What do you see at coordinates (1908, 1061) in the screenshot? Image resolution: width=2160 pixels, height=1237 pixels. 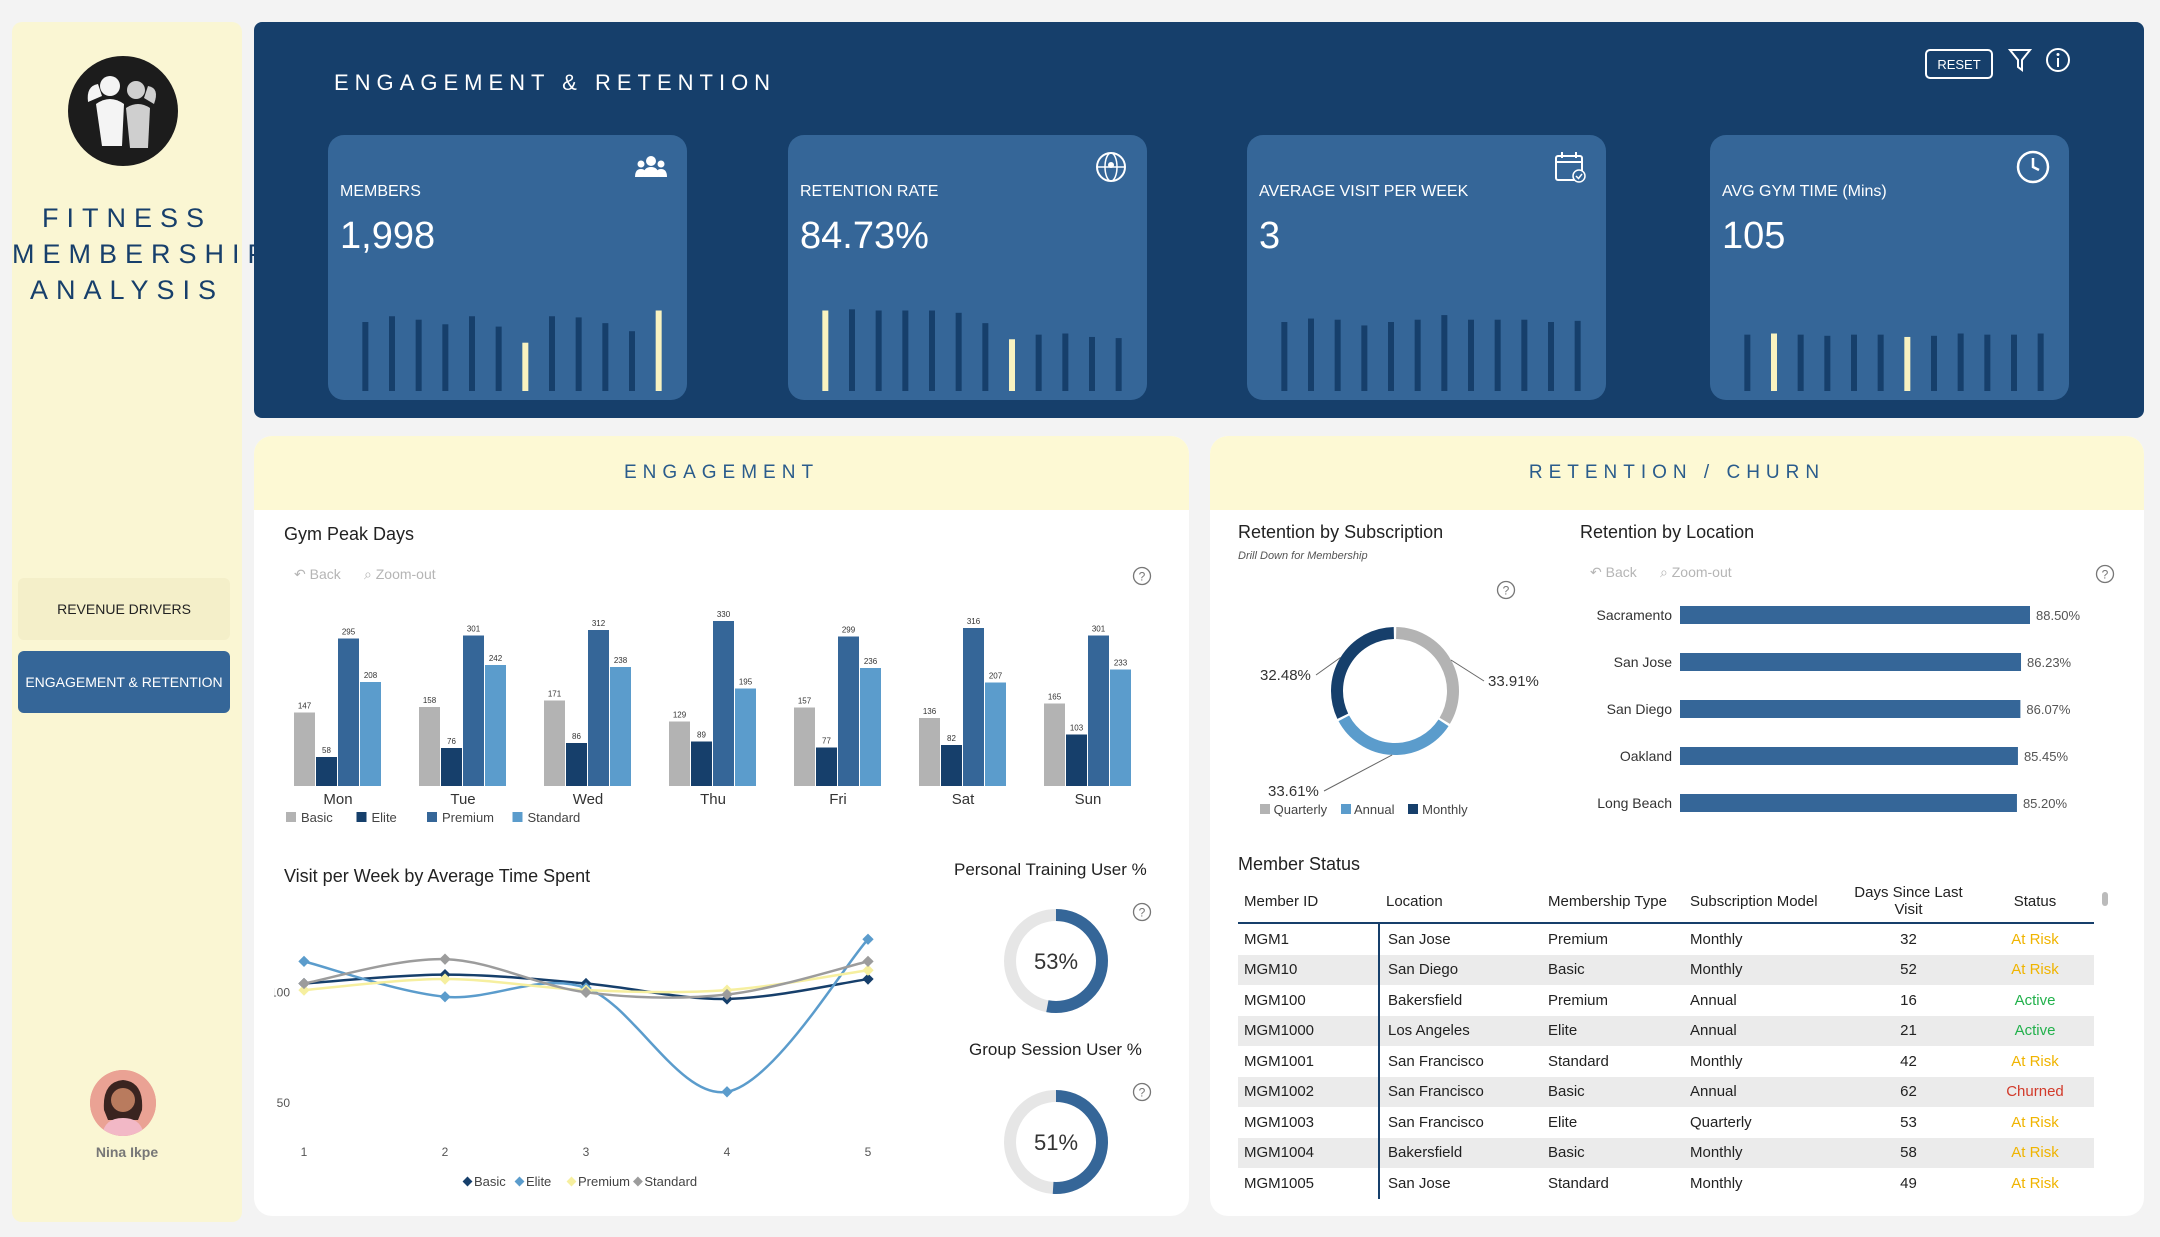 I see `table-cell: 42` at bounding box center [1908, 1061].